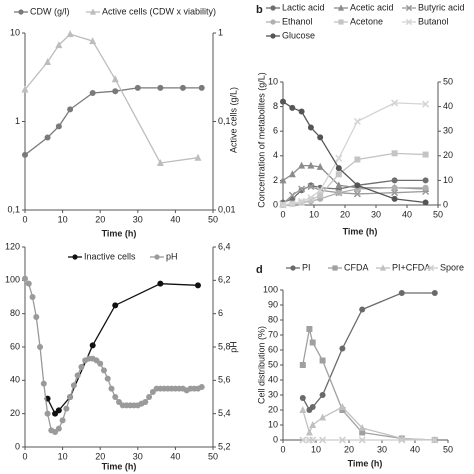 Image resolution: width=474 pixels, height=474 pixels. I want to click on legend-label: Acetic acid, so click(372, 7).